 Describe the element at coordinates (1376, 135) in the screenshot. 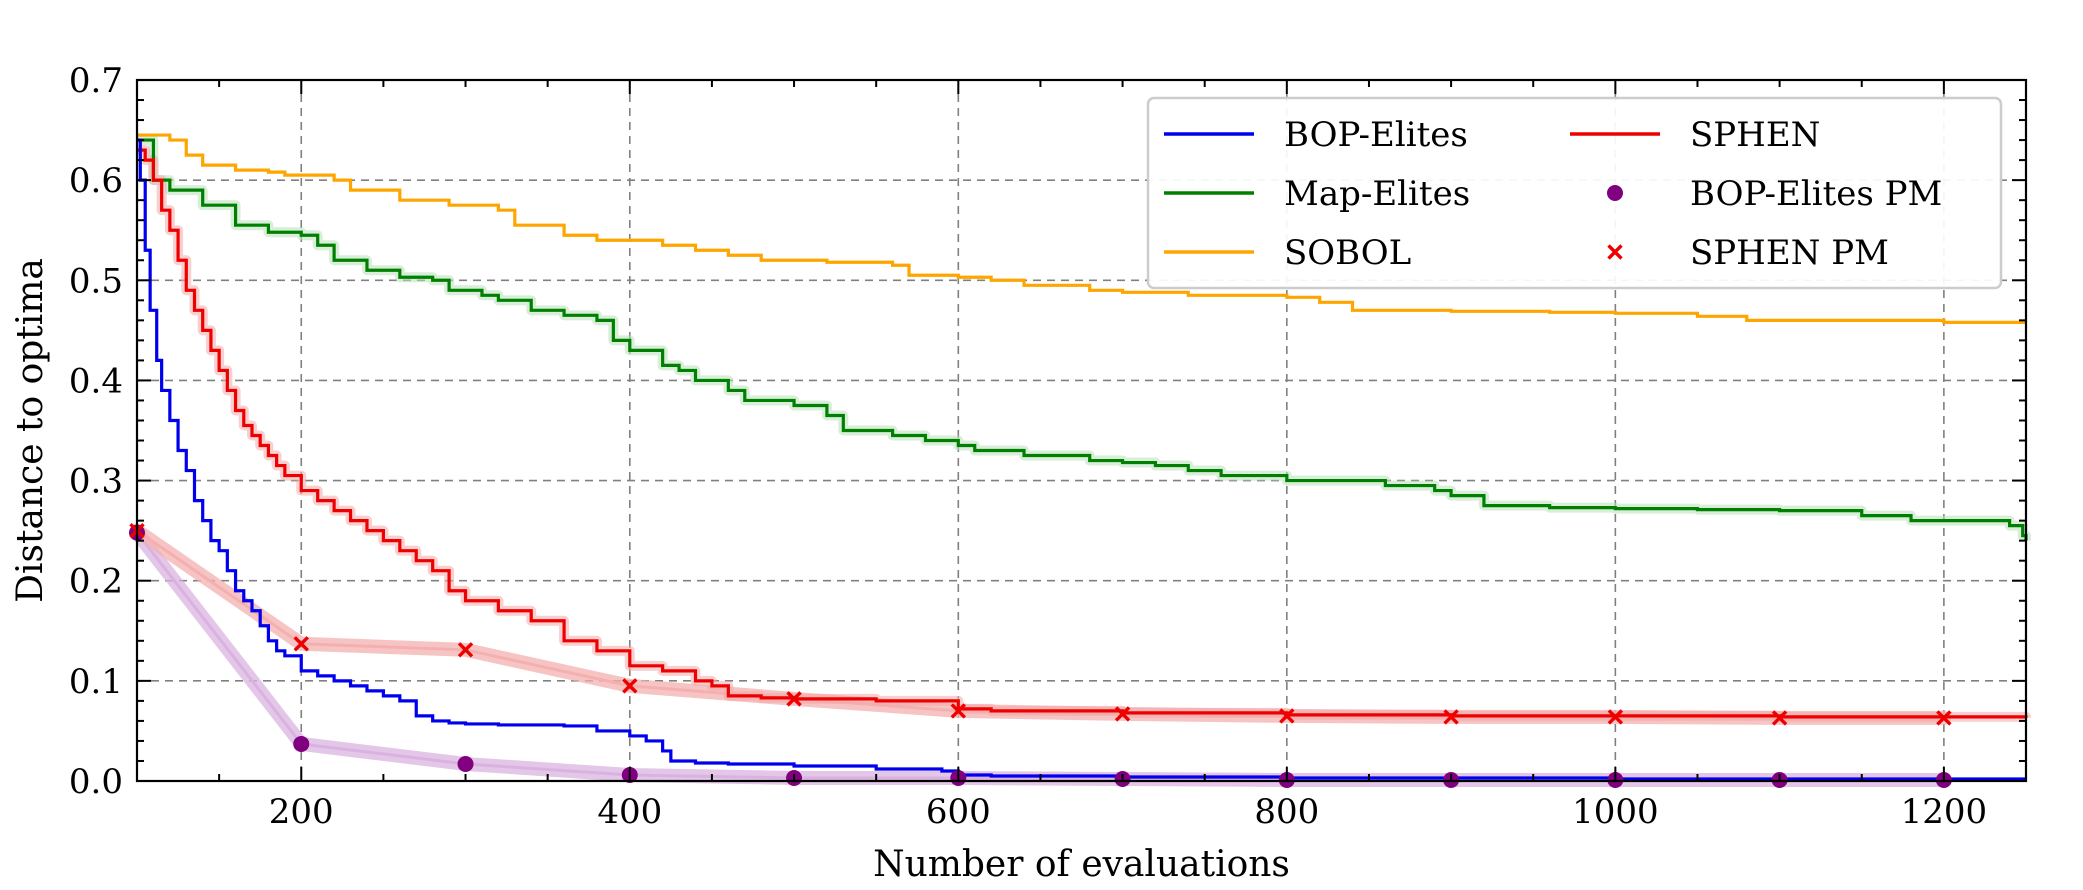

I see `bop-elites-legend-label: BOP-Elites` at that location.